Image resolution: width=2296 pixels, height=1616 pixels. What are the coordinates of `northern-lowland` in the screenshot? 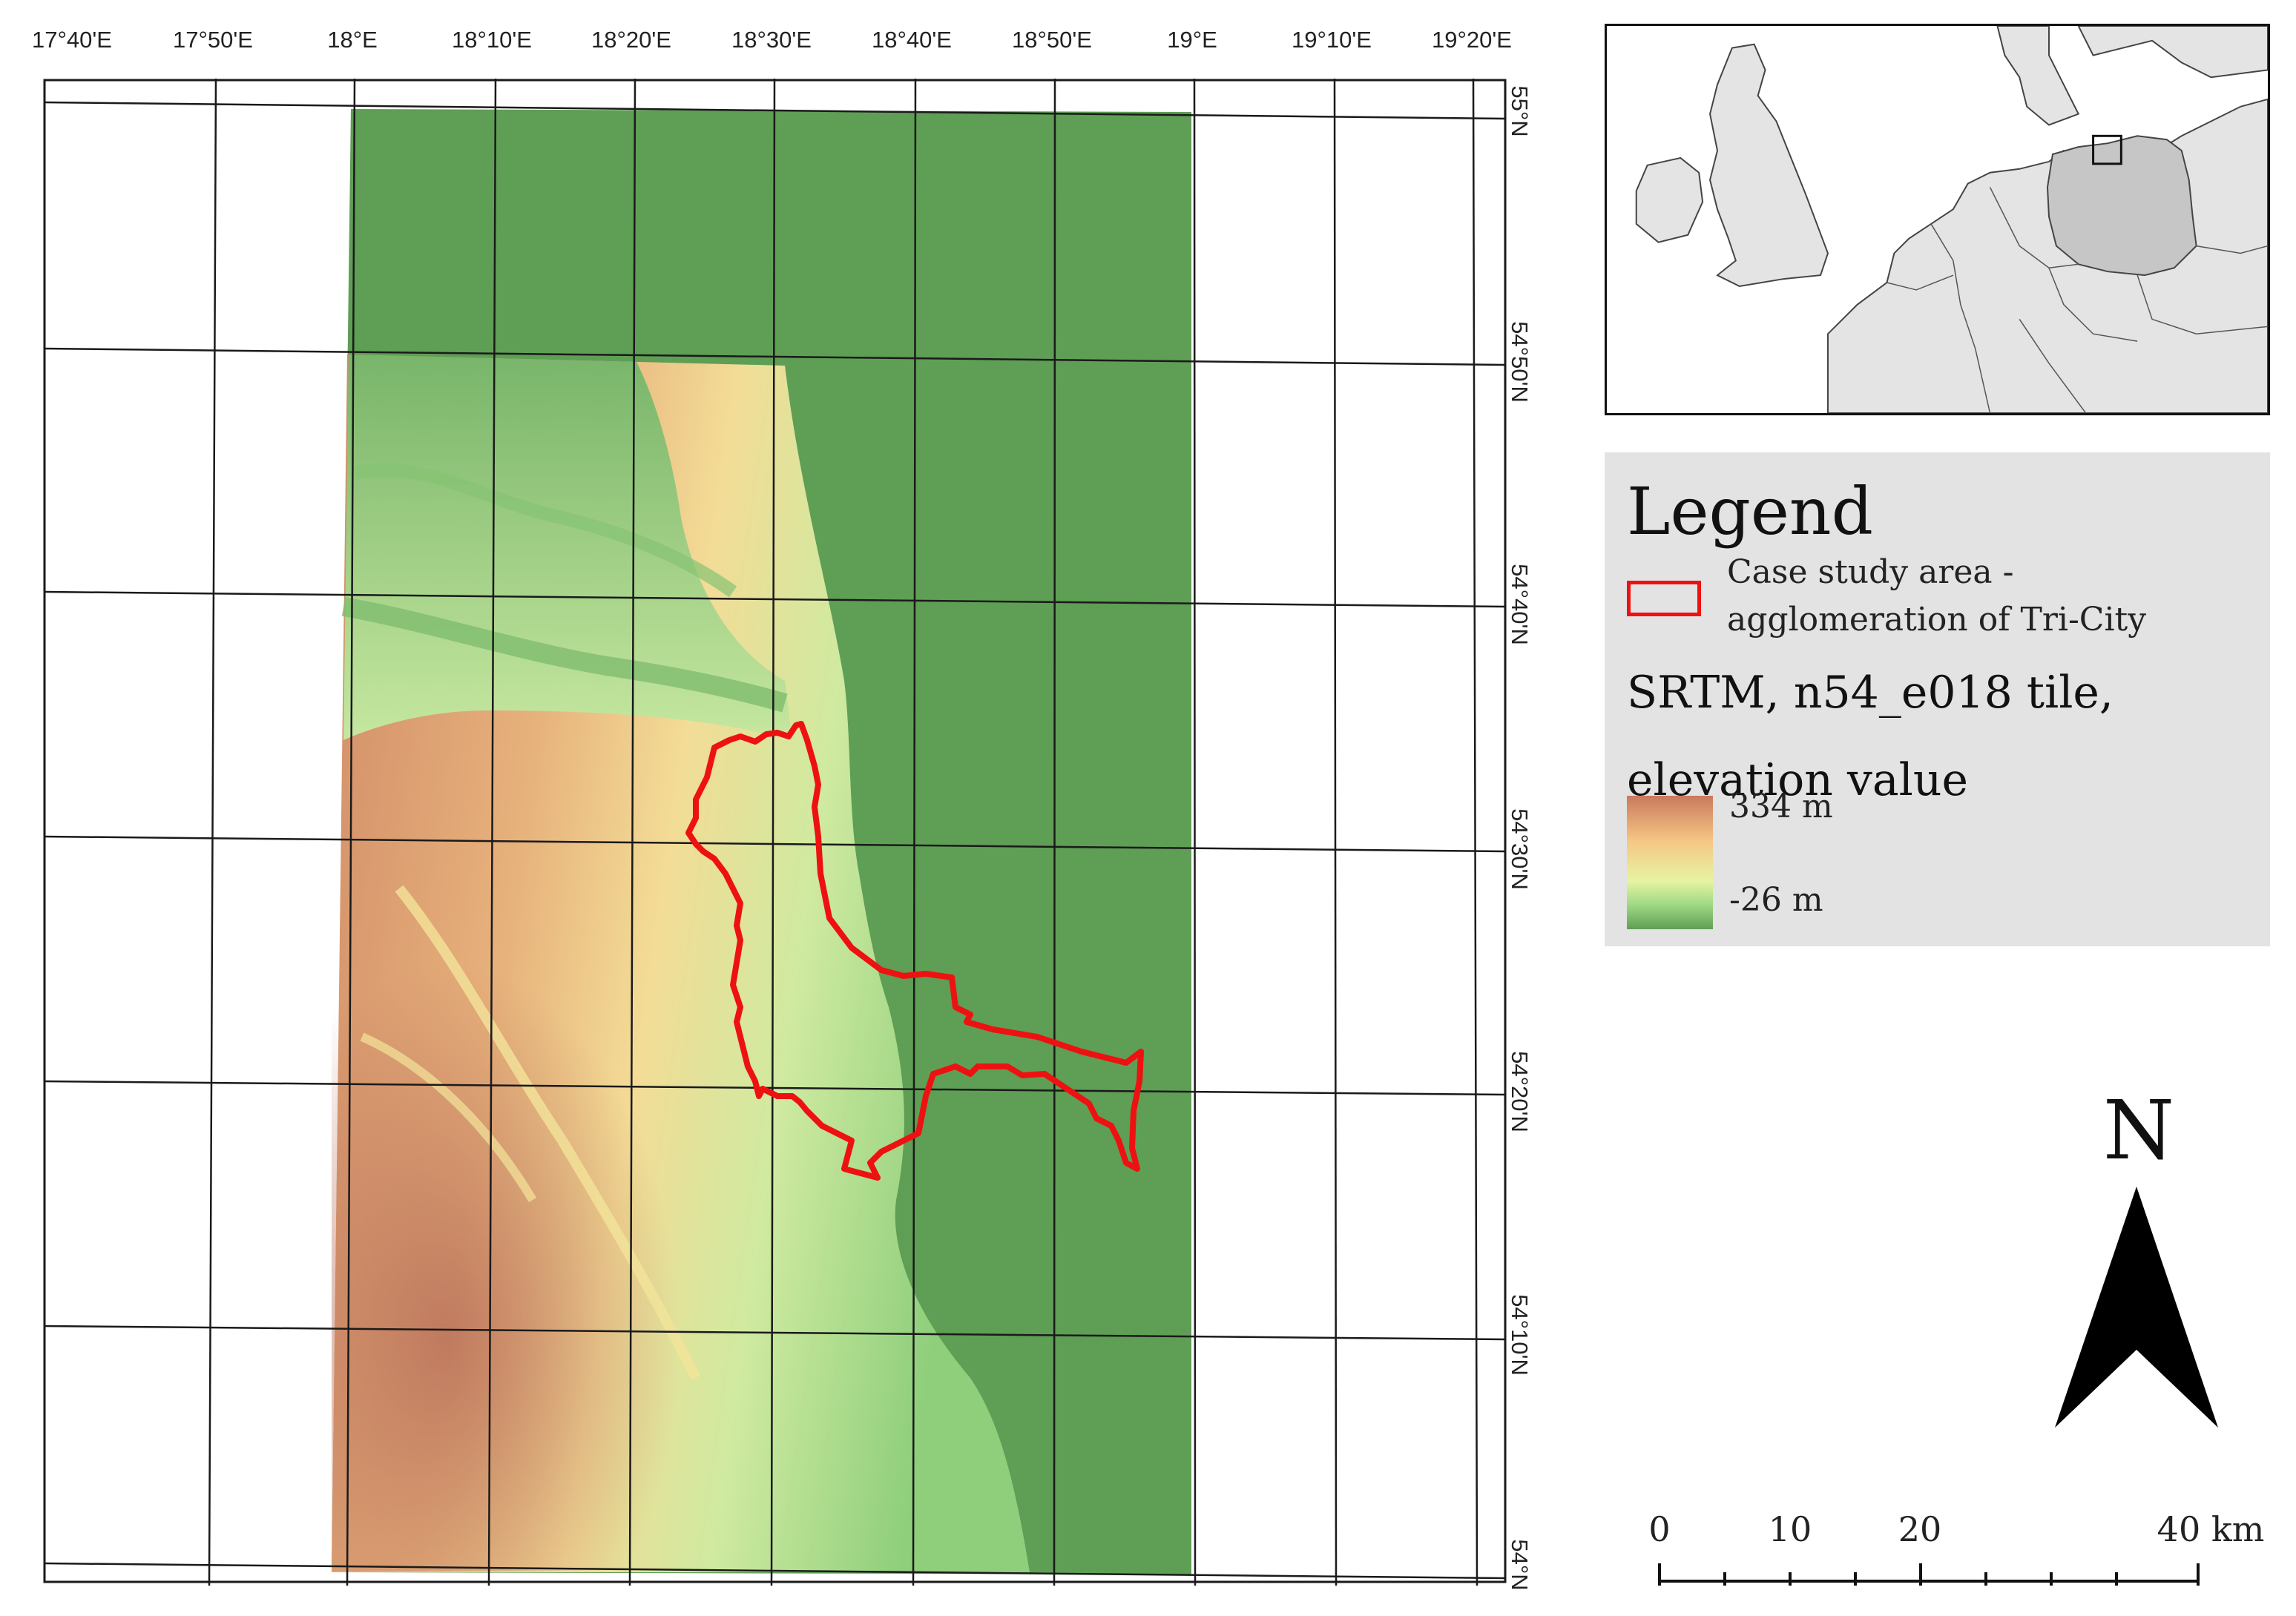 It's located at (567, 547).